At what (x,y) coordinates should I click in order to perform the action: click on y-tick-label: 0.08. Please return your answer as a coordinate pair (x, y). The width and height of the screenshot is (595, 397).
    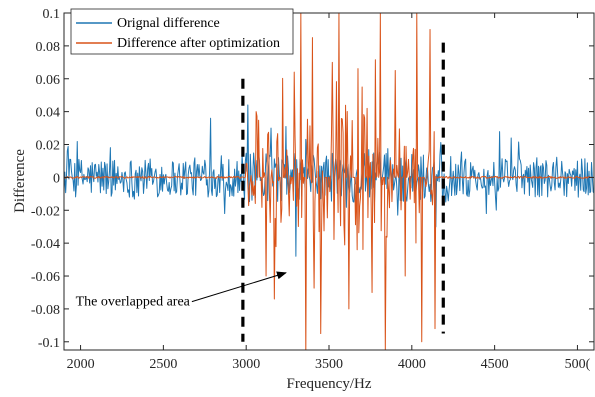
    Looking at the image, I should click on (48, 47).